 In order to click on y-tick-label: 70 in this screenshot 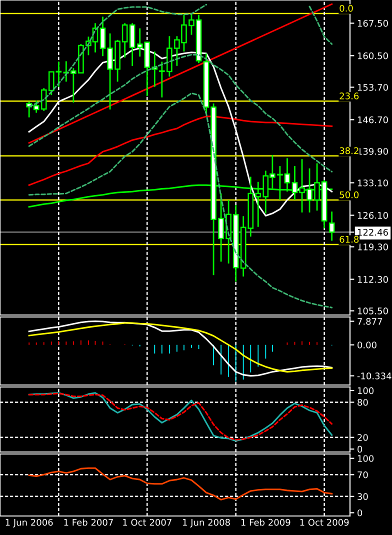, I will do `click(363, 474)`.